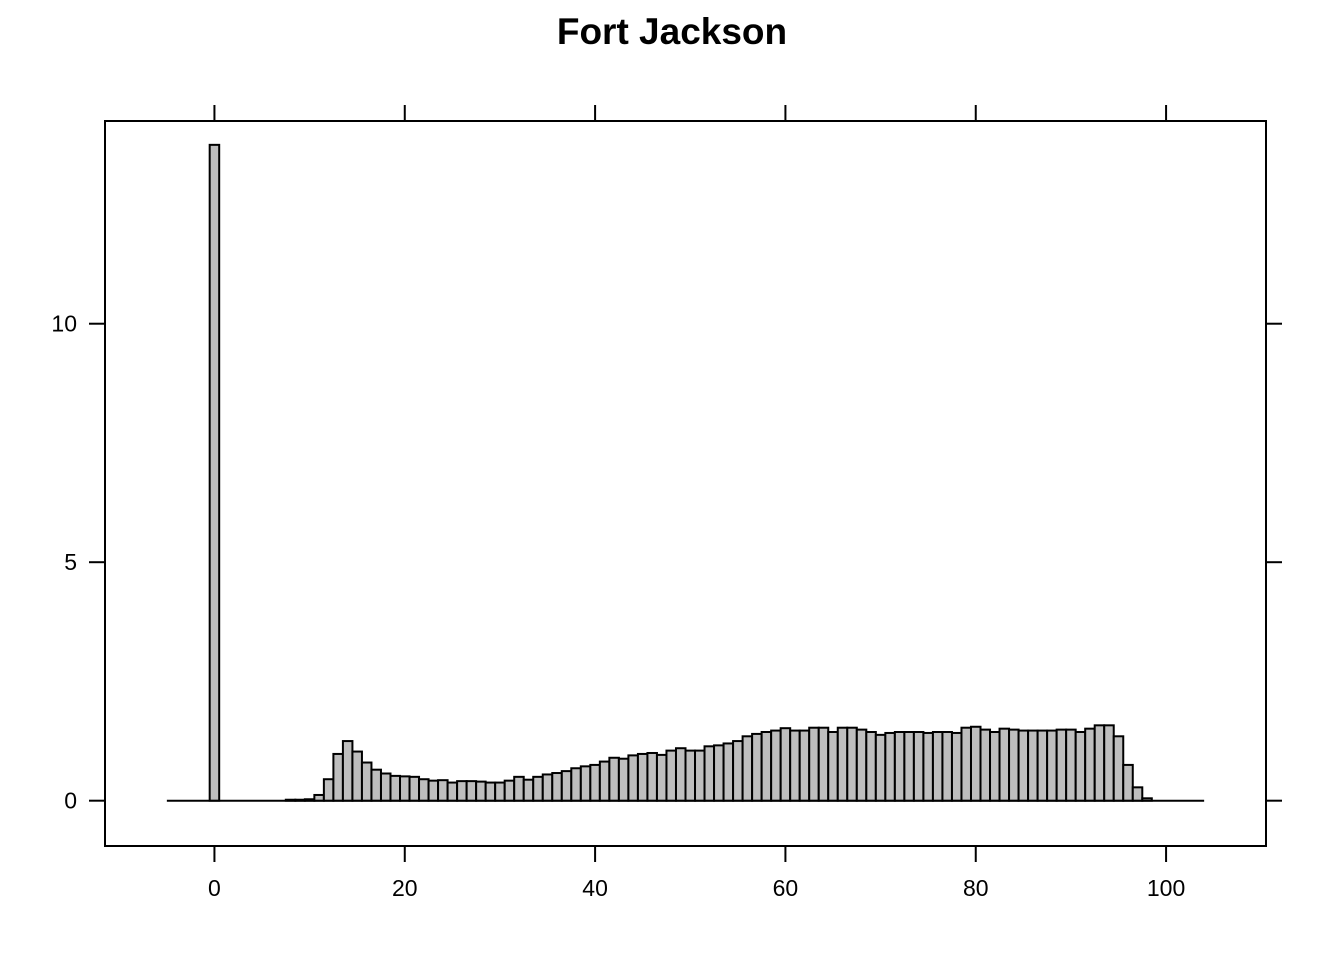  What do you see at coordinates (214, 888) in the screenshot?
I see `x-tick-label: 0` at bounding box center [214, 888].